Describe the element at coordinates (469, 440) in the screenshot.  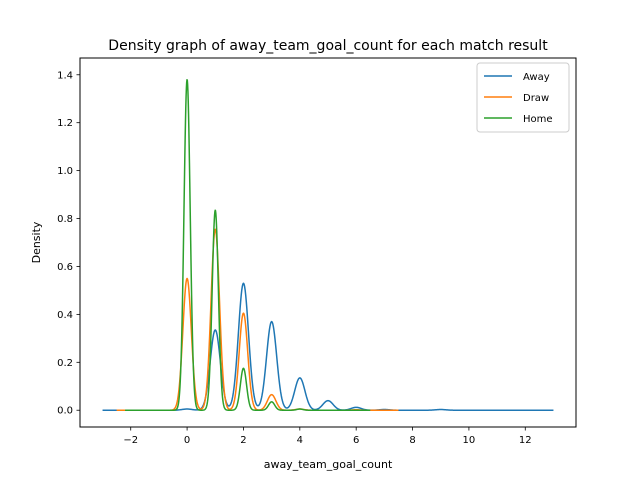
I see `x-tick-label: 10` at that location.